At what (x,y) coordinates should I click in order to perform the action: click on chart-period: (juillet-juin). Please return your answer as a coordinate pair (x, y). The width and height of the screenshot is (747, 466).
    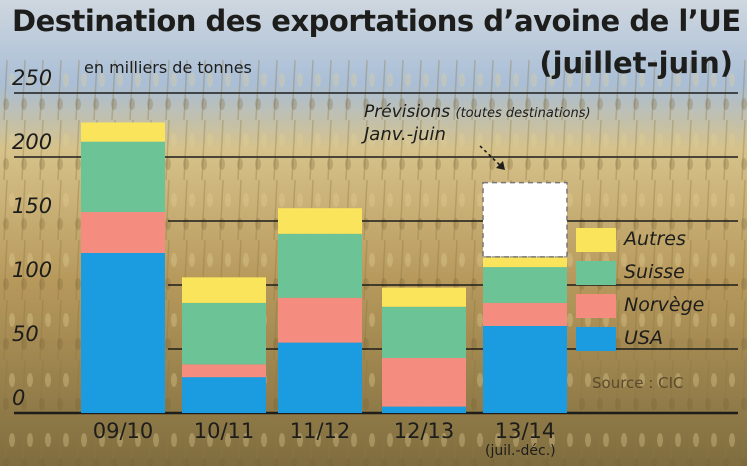
    Looking at the image, I should click on (636, 63).